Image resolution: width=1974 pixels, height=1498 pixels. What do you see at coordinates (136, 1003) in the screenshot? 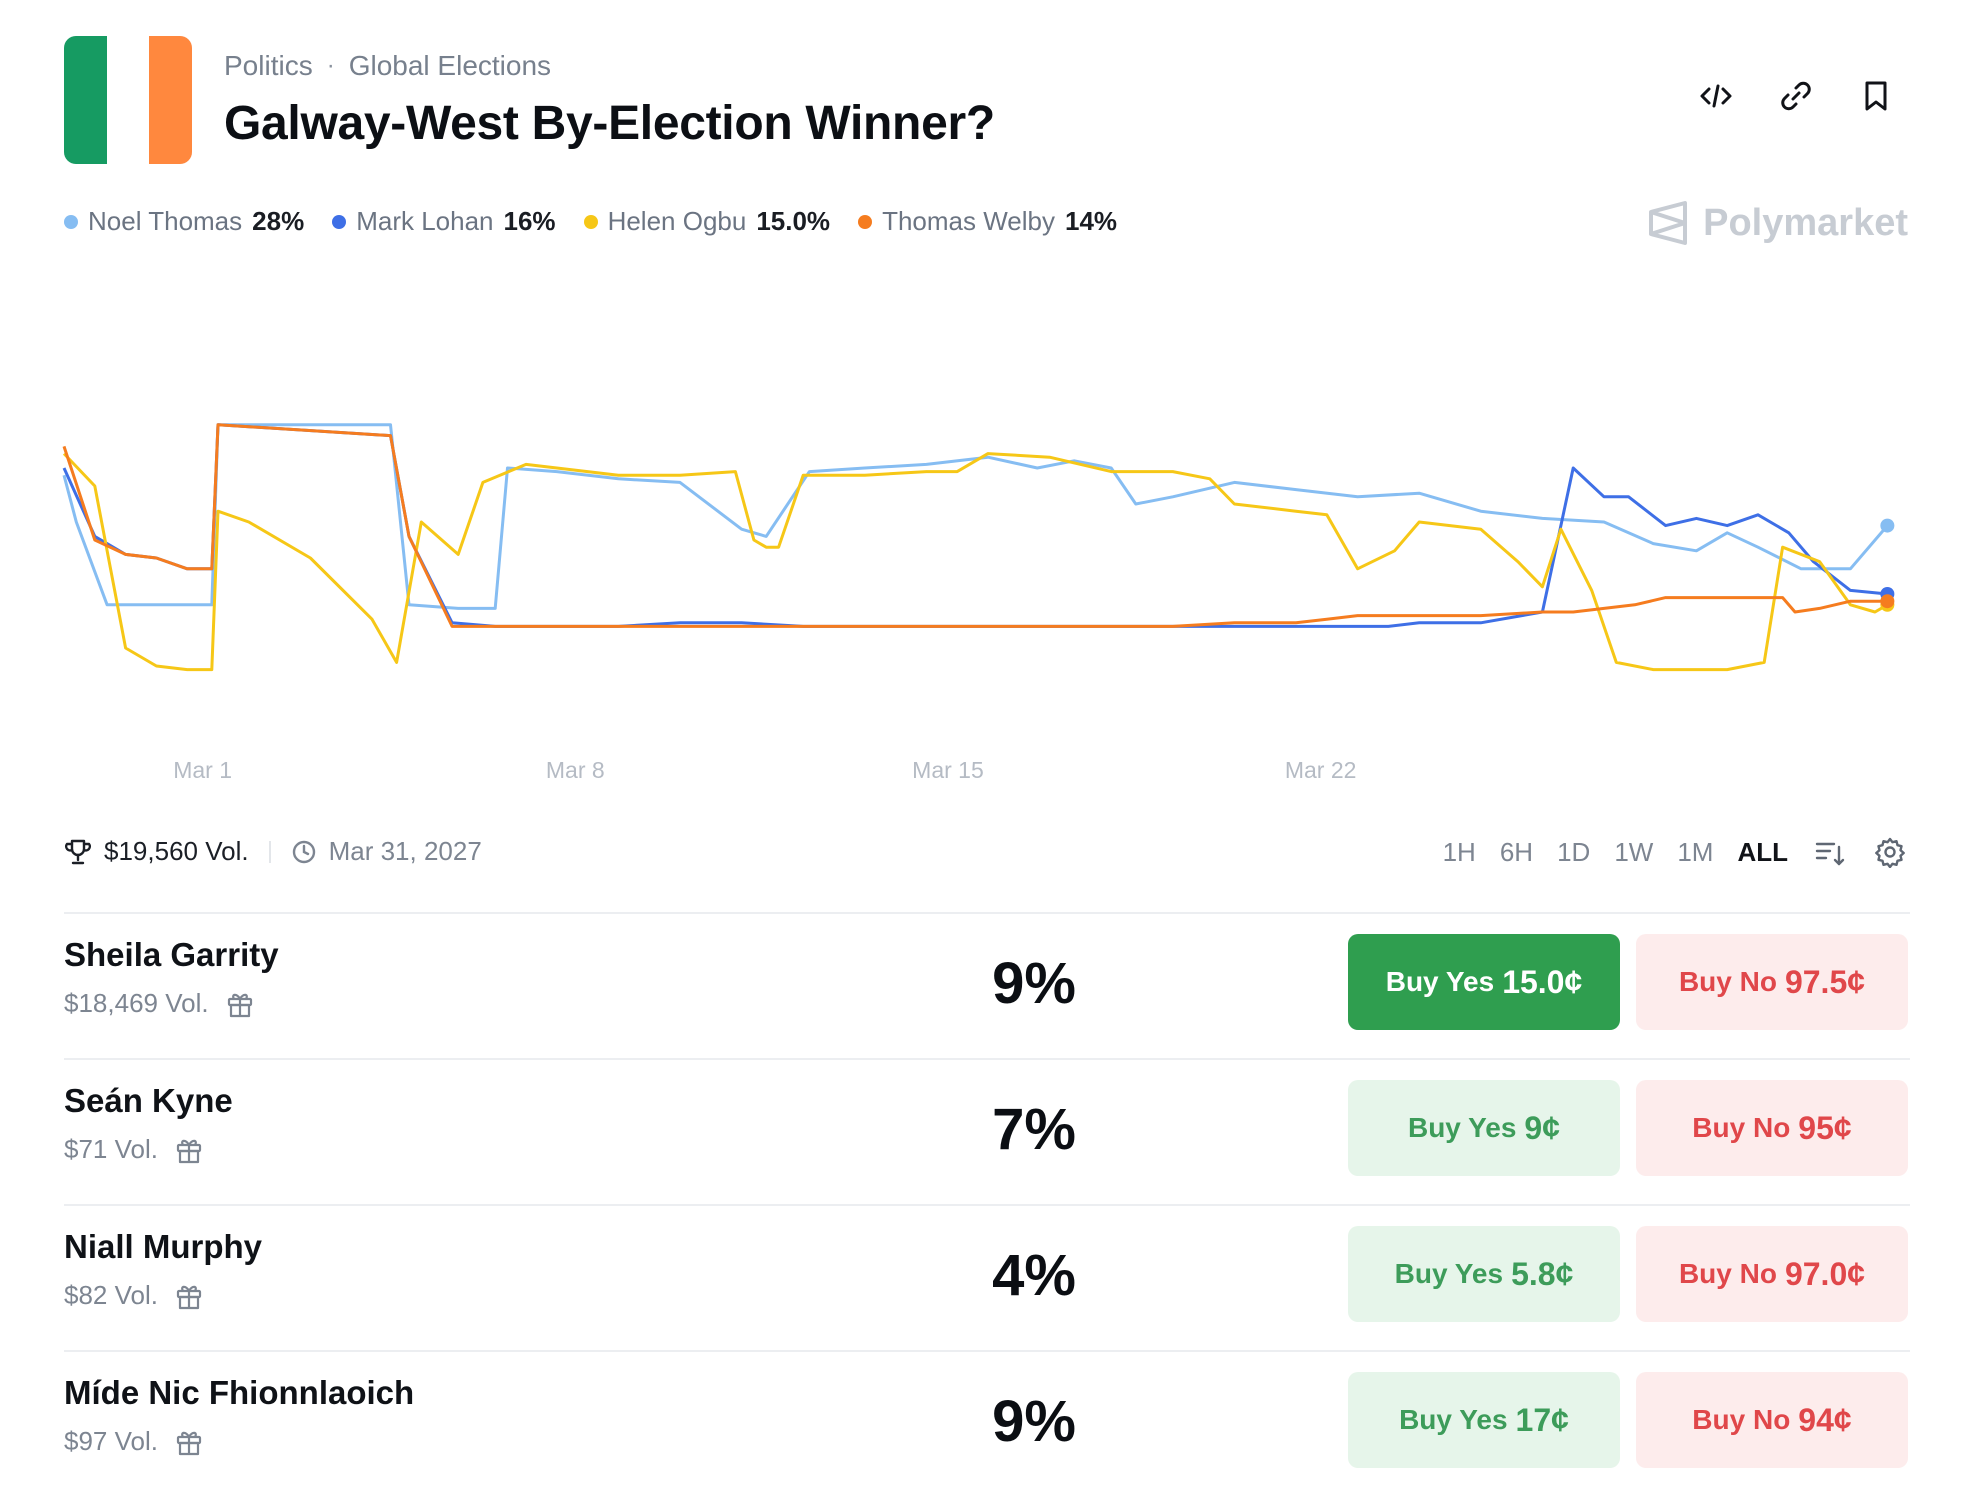
I see `outcome-volume-value: $18,469 Vol.` at bounding box center [136, 1003].